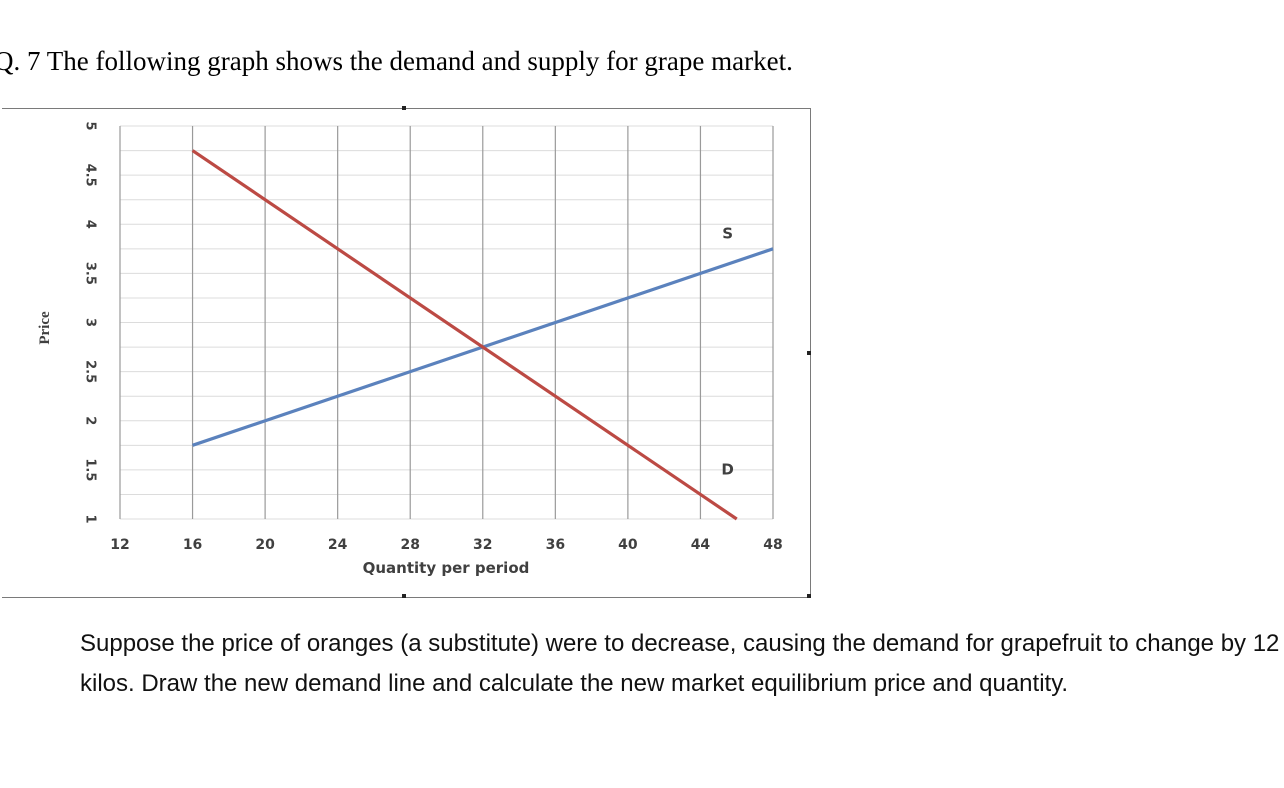  I want to click on x-tick-label: 36, so click(555, 545).